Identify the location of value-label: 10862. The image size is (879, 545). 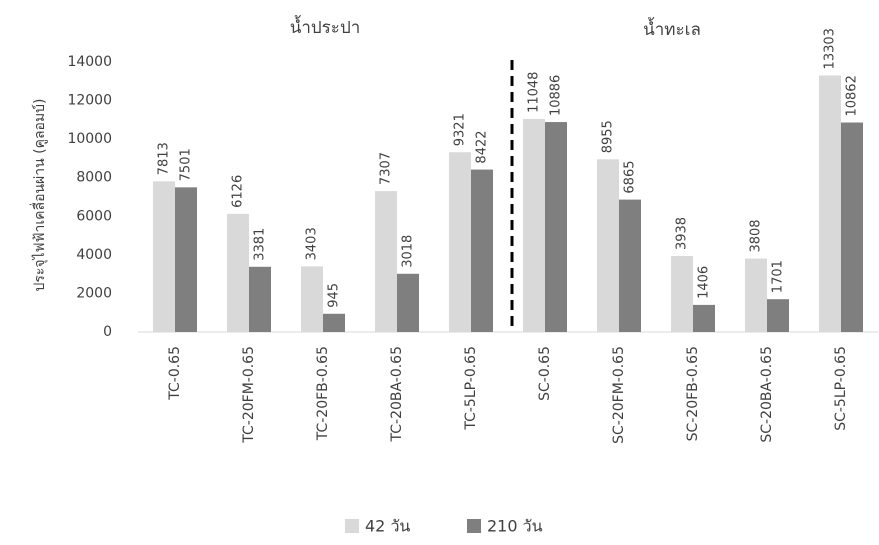
(852, 95).